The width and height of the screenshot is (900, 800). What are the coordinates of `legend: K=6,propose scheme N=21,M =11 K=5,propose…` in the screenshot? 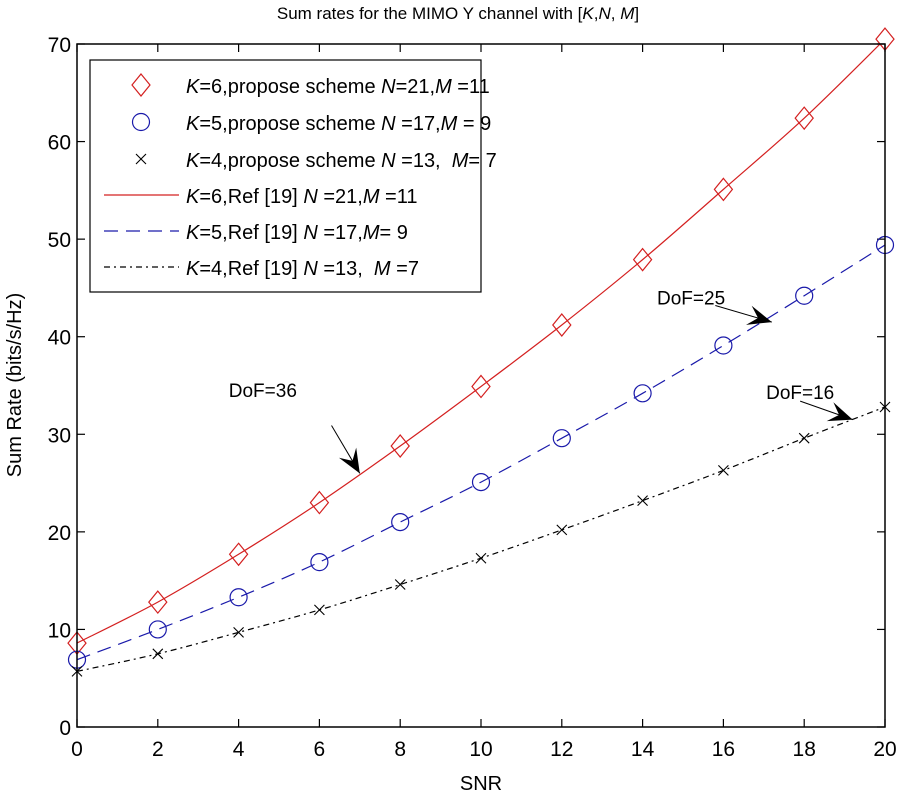 It's located at (293, 176).